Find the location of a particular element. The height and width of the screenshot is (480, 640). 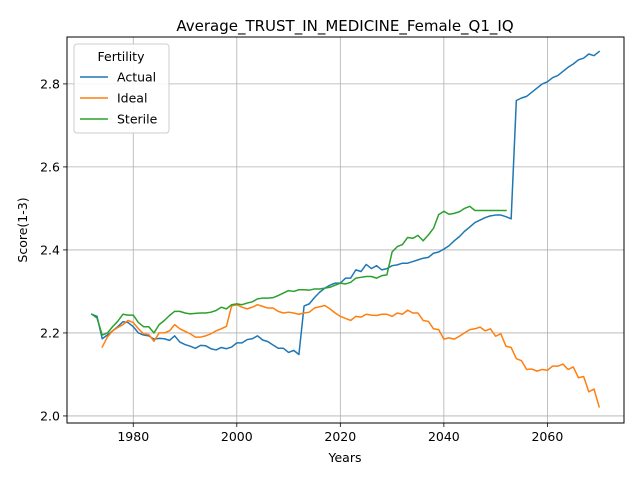

chart-title: Average_TRUST_IN_MEDICINE_Female_Q1_IQ is located at coordinates (344, 26).